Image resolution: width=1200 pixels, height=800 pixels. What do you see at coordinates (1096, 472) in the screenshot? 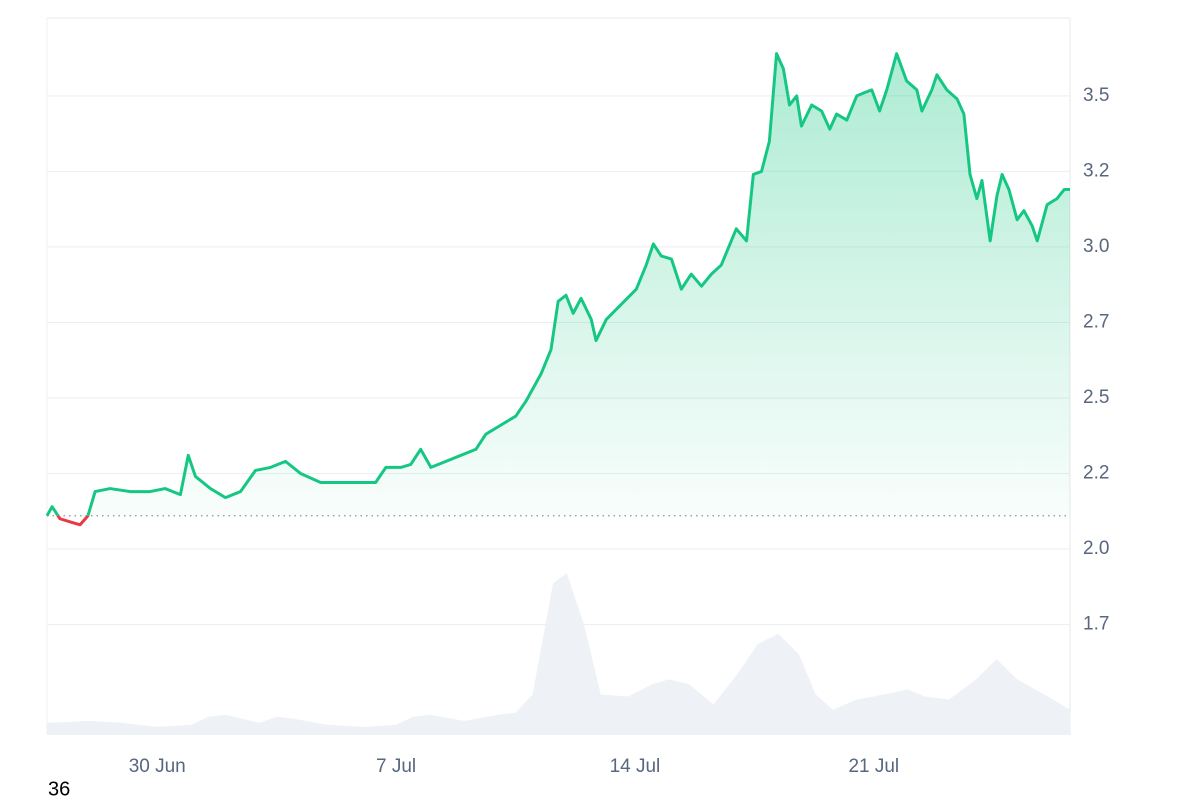
I see `y-tick-label: 2.2` at bounding box center [1096, 472].